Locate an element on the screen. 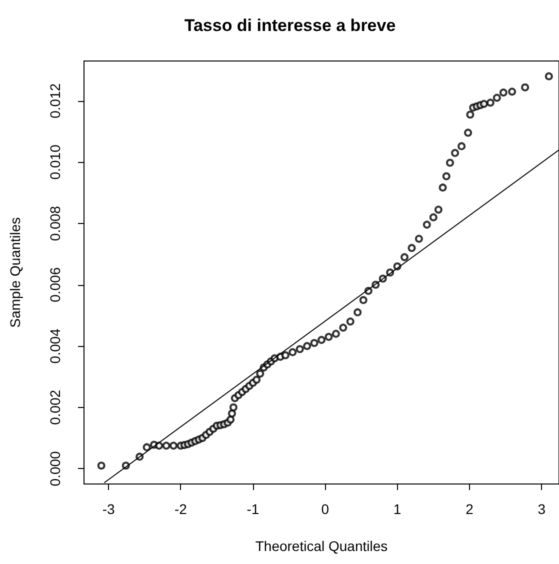 This screenshot has width=559, height=564. x-tick-label: 3 is located at coordinates (542, 509).